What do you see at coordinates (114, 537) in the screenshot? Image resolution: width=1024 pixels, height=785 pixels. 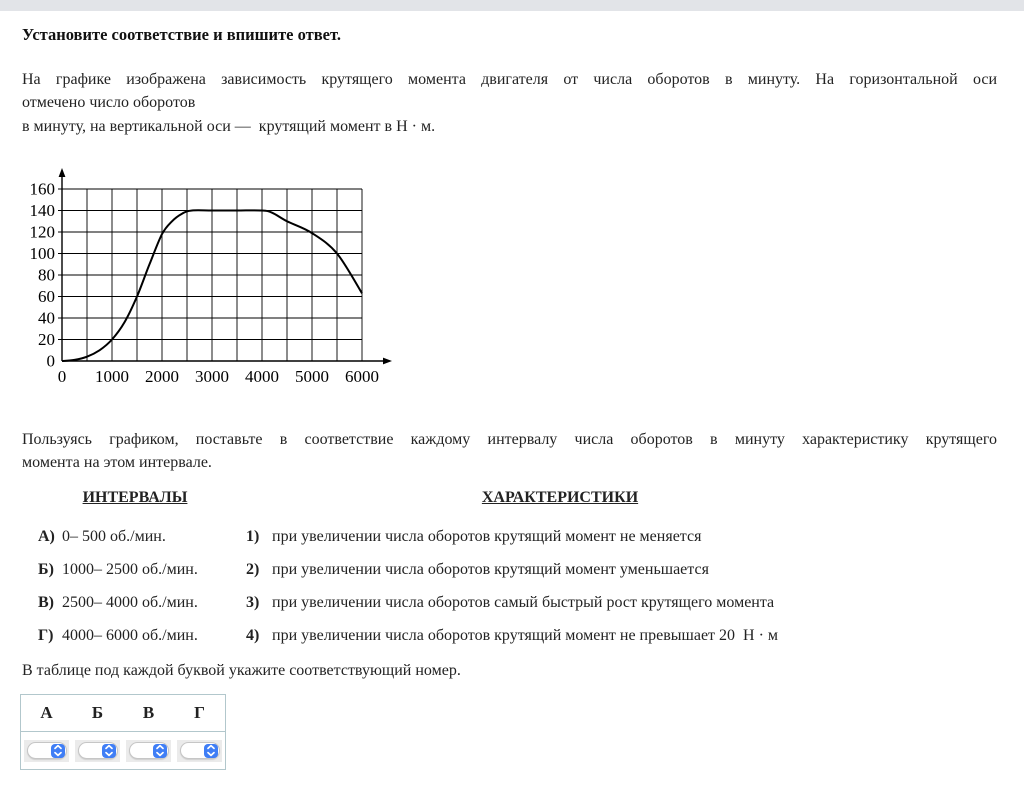 I see `interval-text: 0– 500 об./мин.` at bounding box center [114, 537].